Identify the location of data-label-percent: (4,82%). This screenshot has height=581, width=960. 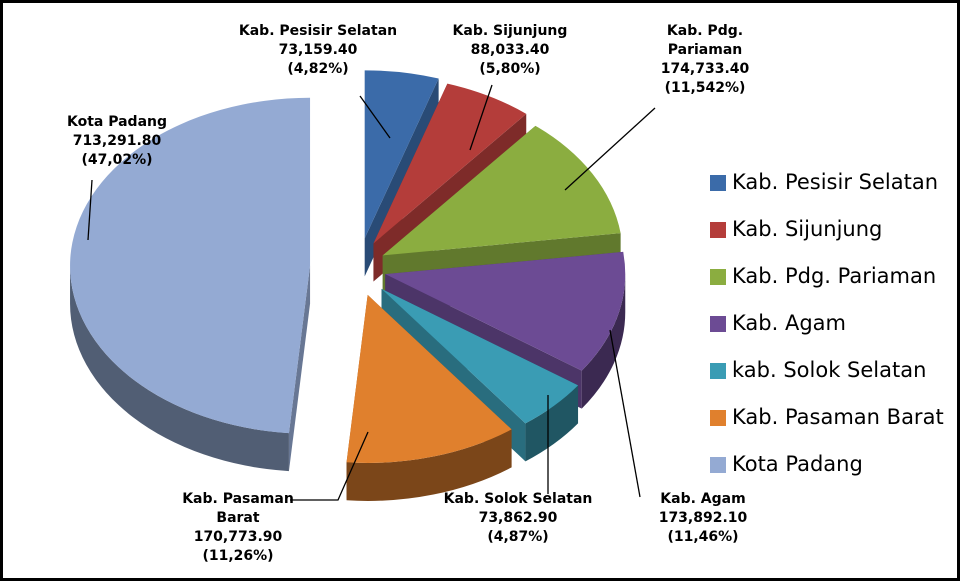
(317, 69).